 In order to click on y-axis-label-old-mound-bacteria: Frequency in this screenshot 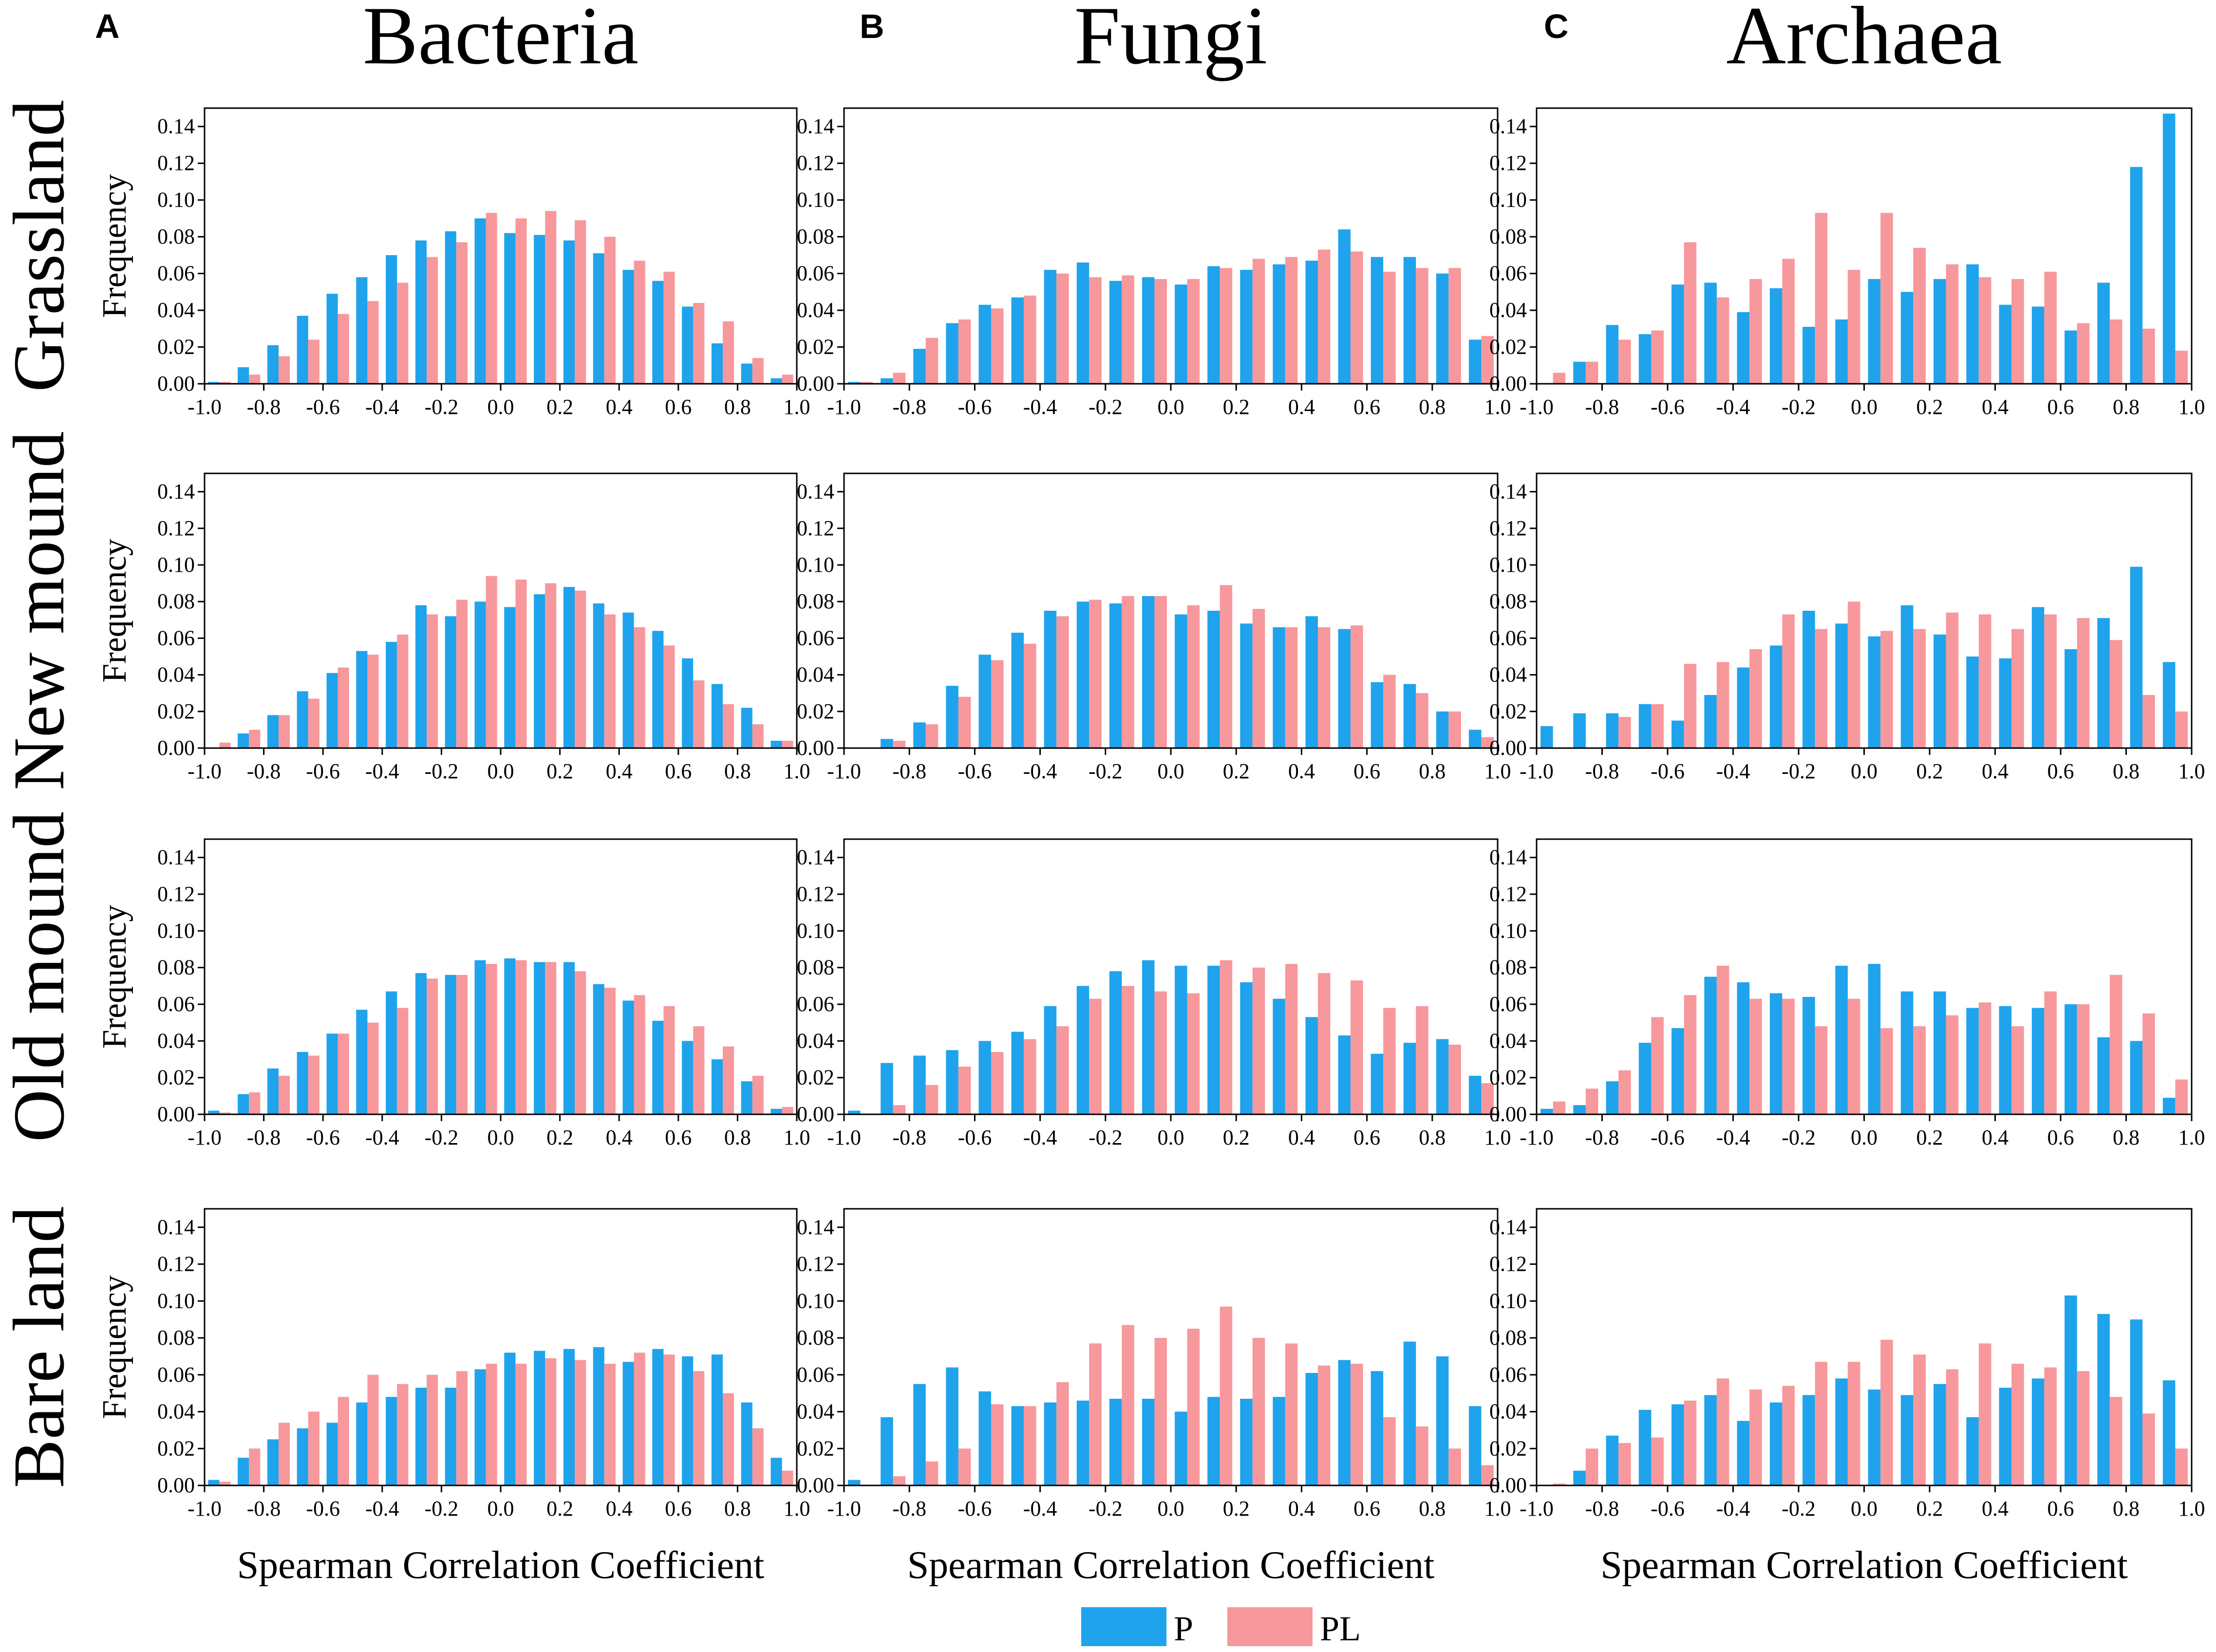, I will do `click(114, 977)`.